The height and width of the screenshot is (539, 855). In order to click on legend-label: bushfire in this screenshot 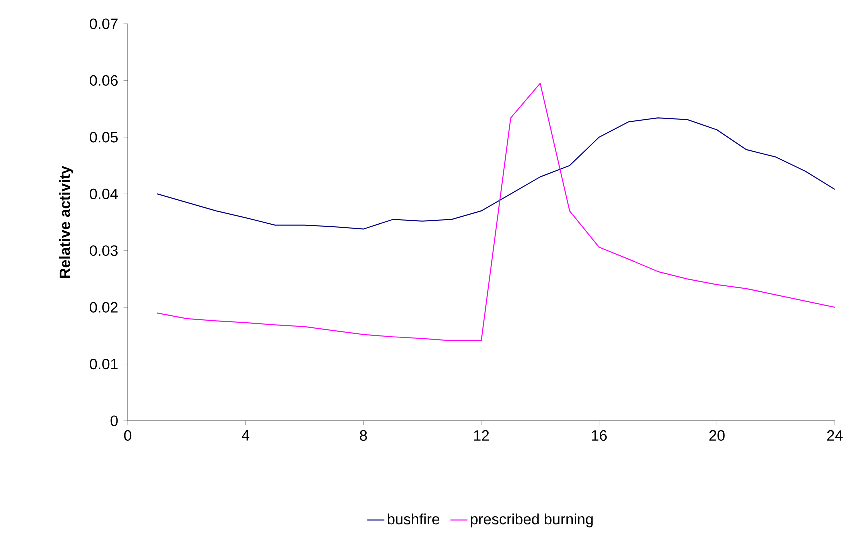, I will do `click(414, 519)`.